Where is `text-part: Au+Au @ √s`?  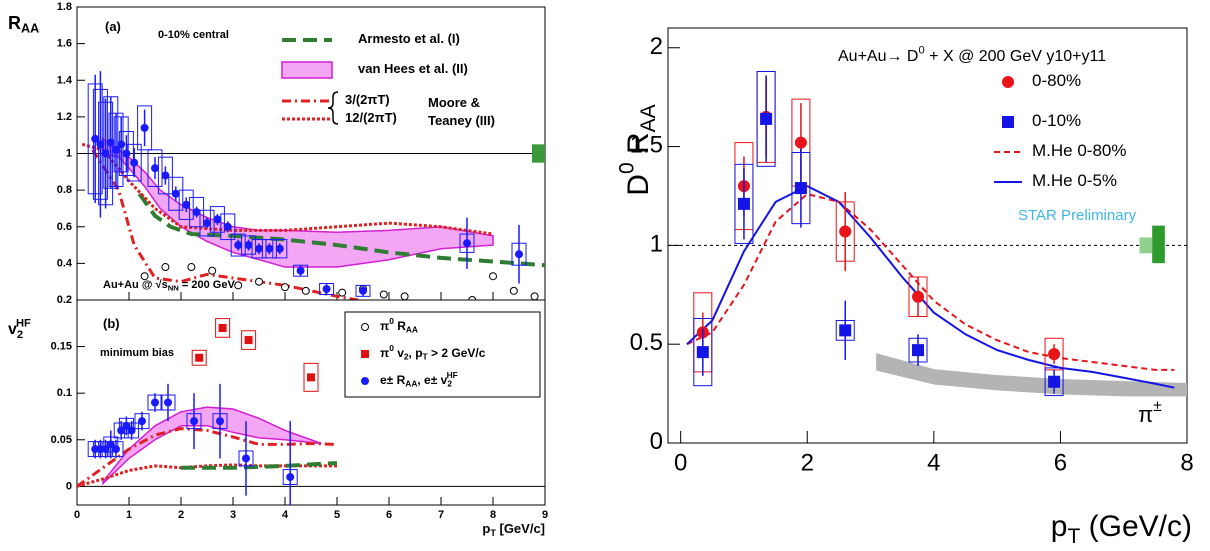 text-part: Au+Au @ √s is located at coordinates (135, 285).